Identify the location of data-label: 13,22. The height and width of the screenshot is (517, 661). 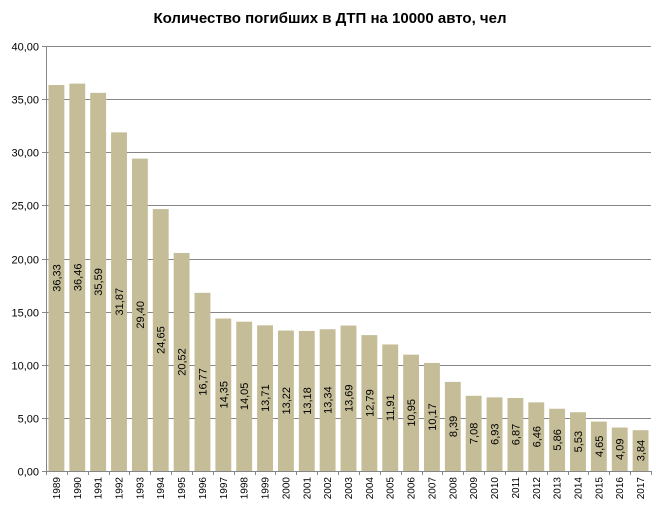
(287, 401).